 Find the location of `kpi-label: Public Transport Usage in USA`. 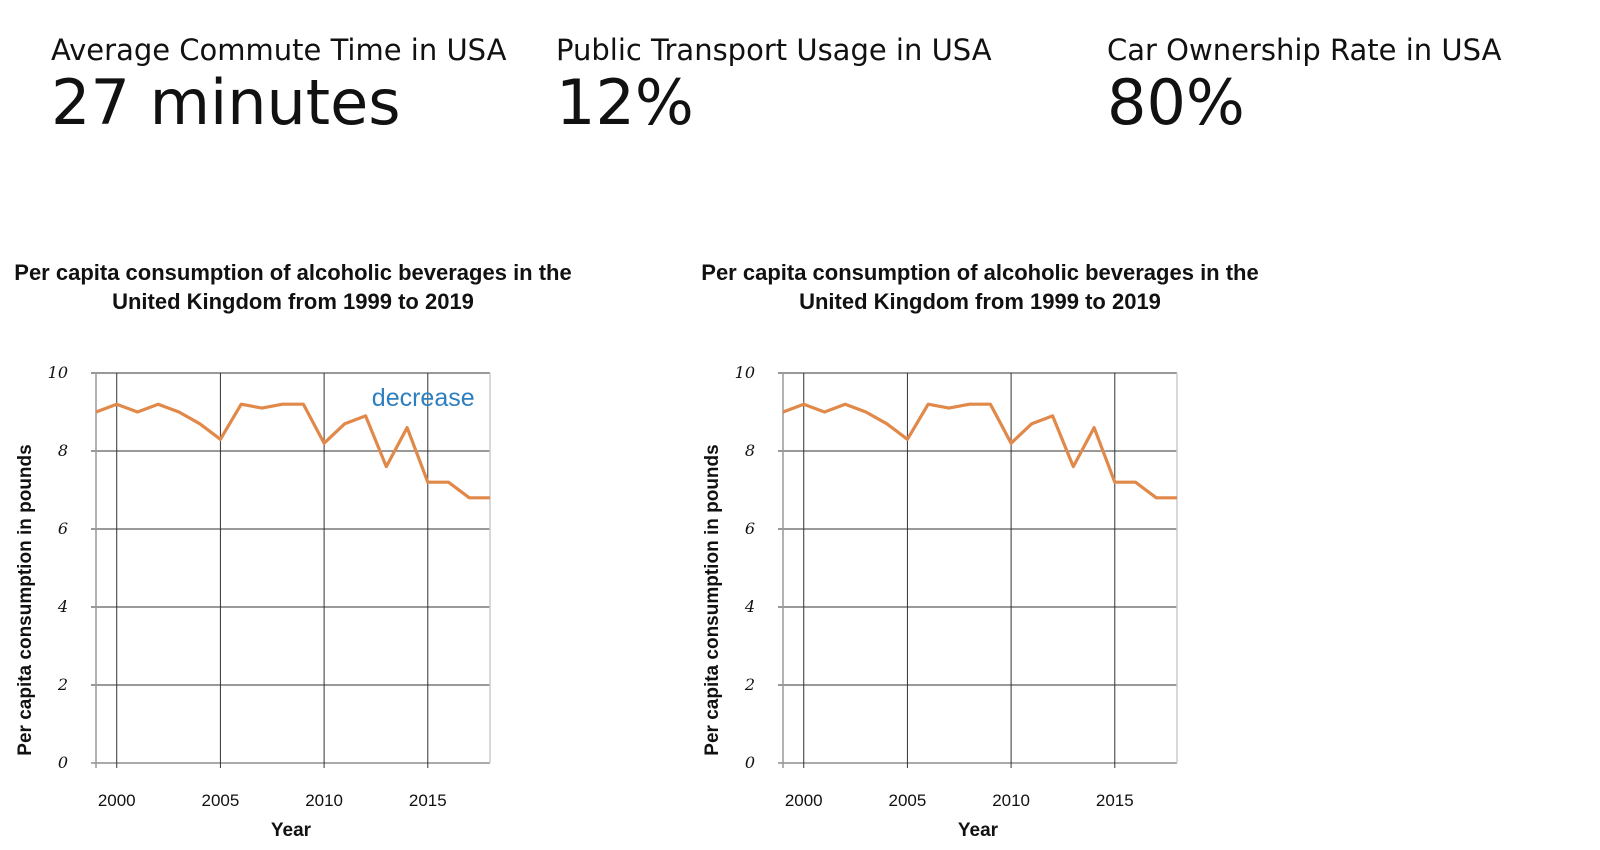

kpi-label: Public Transport Usage in USA is located at coordinates (774, 50).